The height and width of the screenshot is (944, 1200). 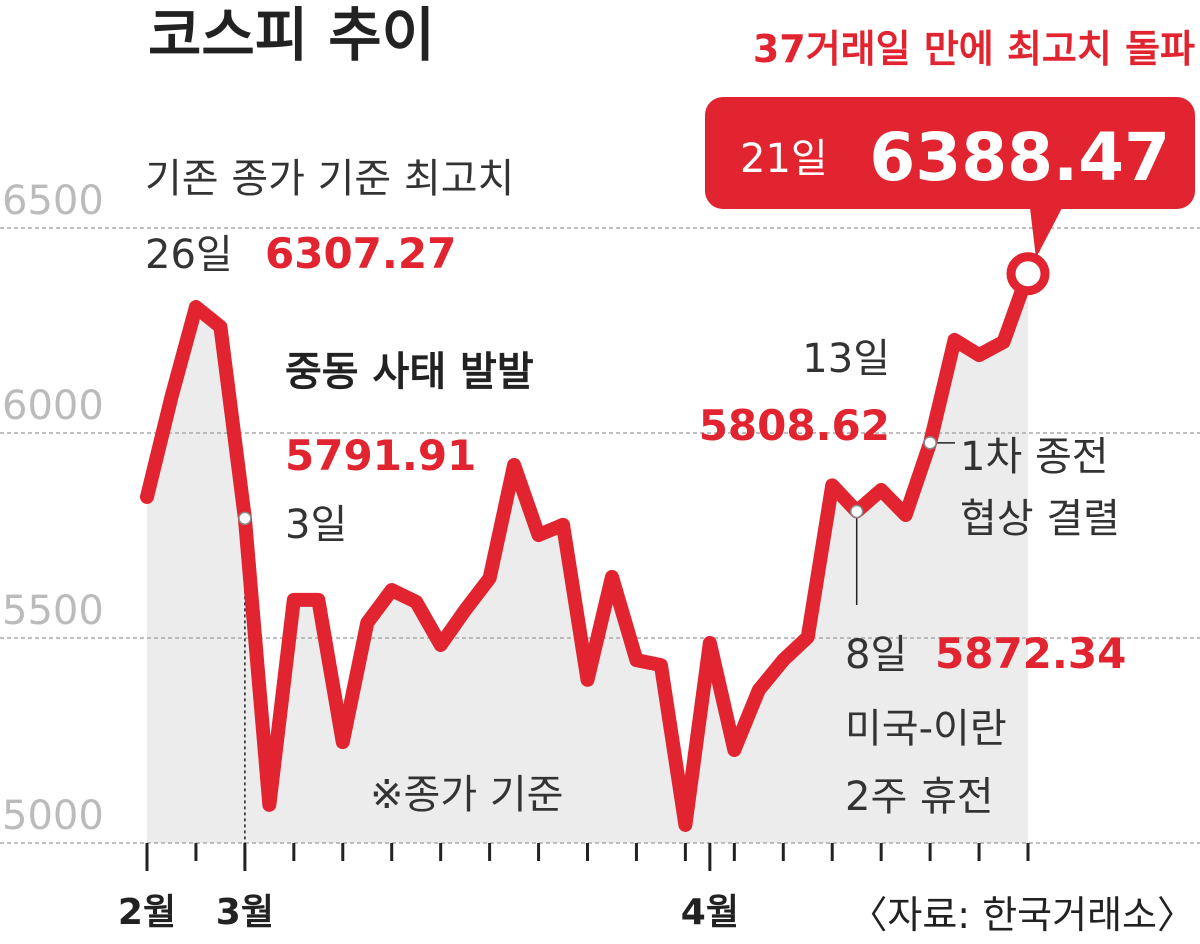 I want to click on callout-box, so click(x=950, y=153).